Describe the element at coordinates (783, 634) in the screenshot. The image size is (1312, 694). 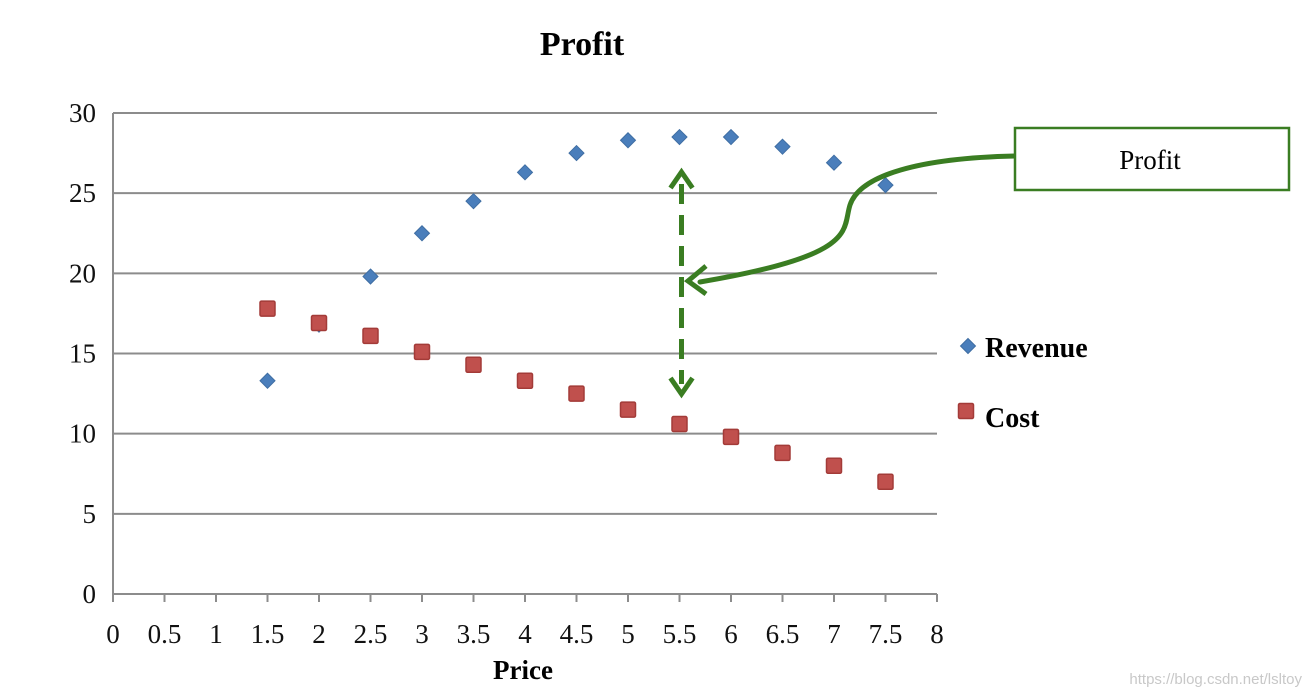
I see `x-tick-label: 6.5` at that location.